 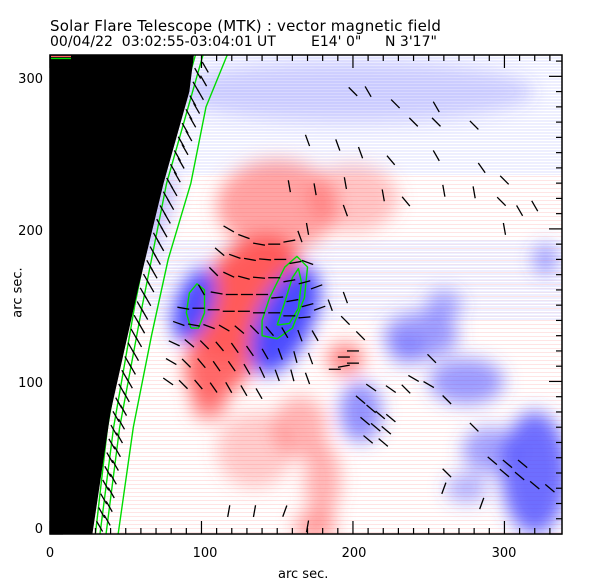 I want to click on observation-date-time: 00/04/22 03:02:55-03:04:01 UT, so click(x=163, y=42).